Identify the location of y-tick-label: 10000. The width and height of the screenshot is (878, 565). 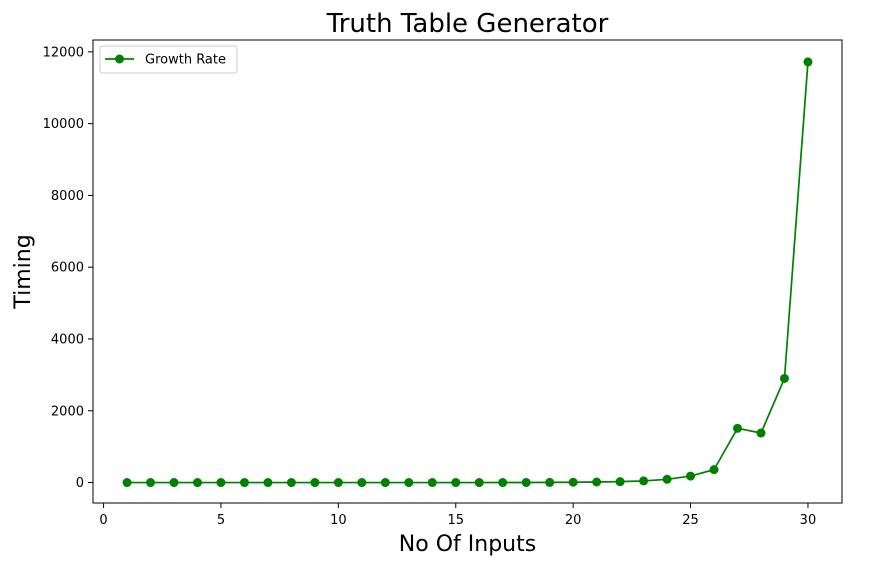
(63, 124).